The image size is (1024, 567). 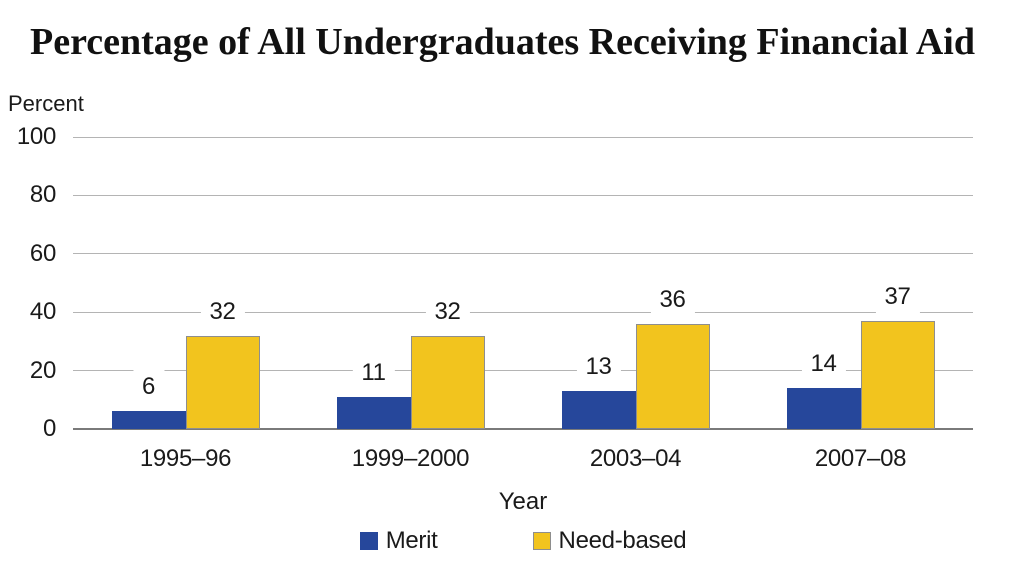 I want to click on x-tick-label: 1999–2000, so click(x=410, y=458).